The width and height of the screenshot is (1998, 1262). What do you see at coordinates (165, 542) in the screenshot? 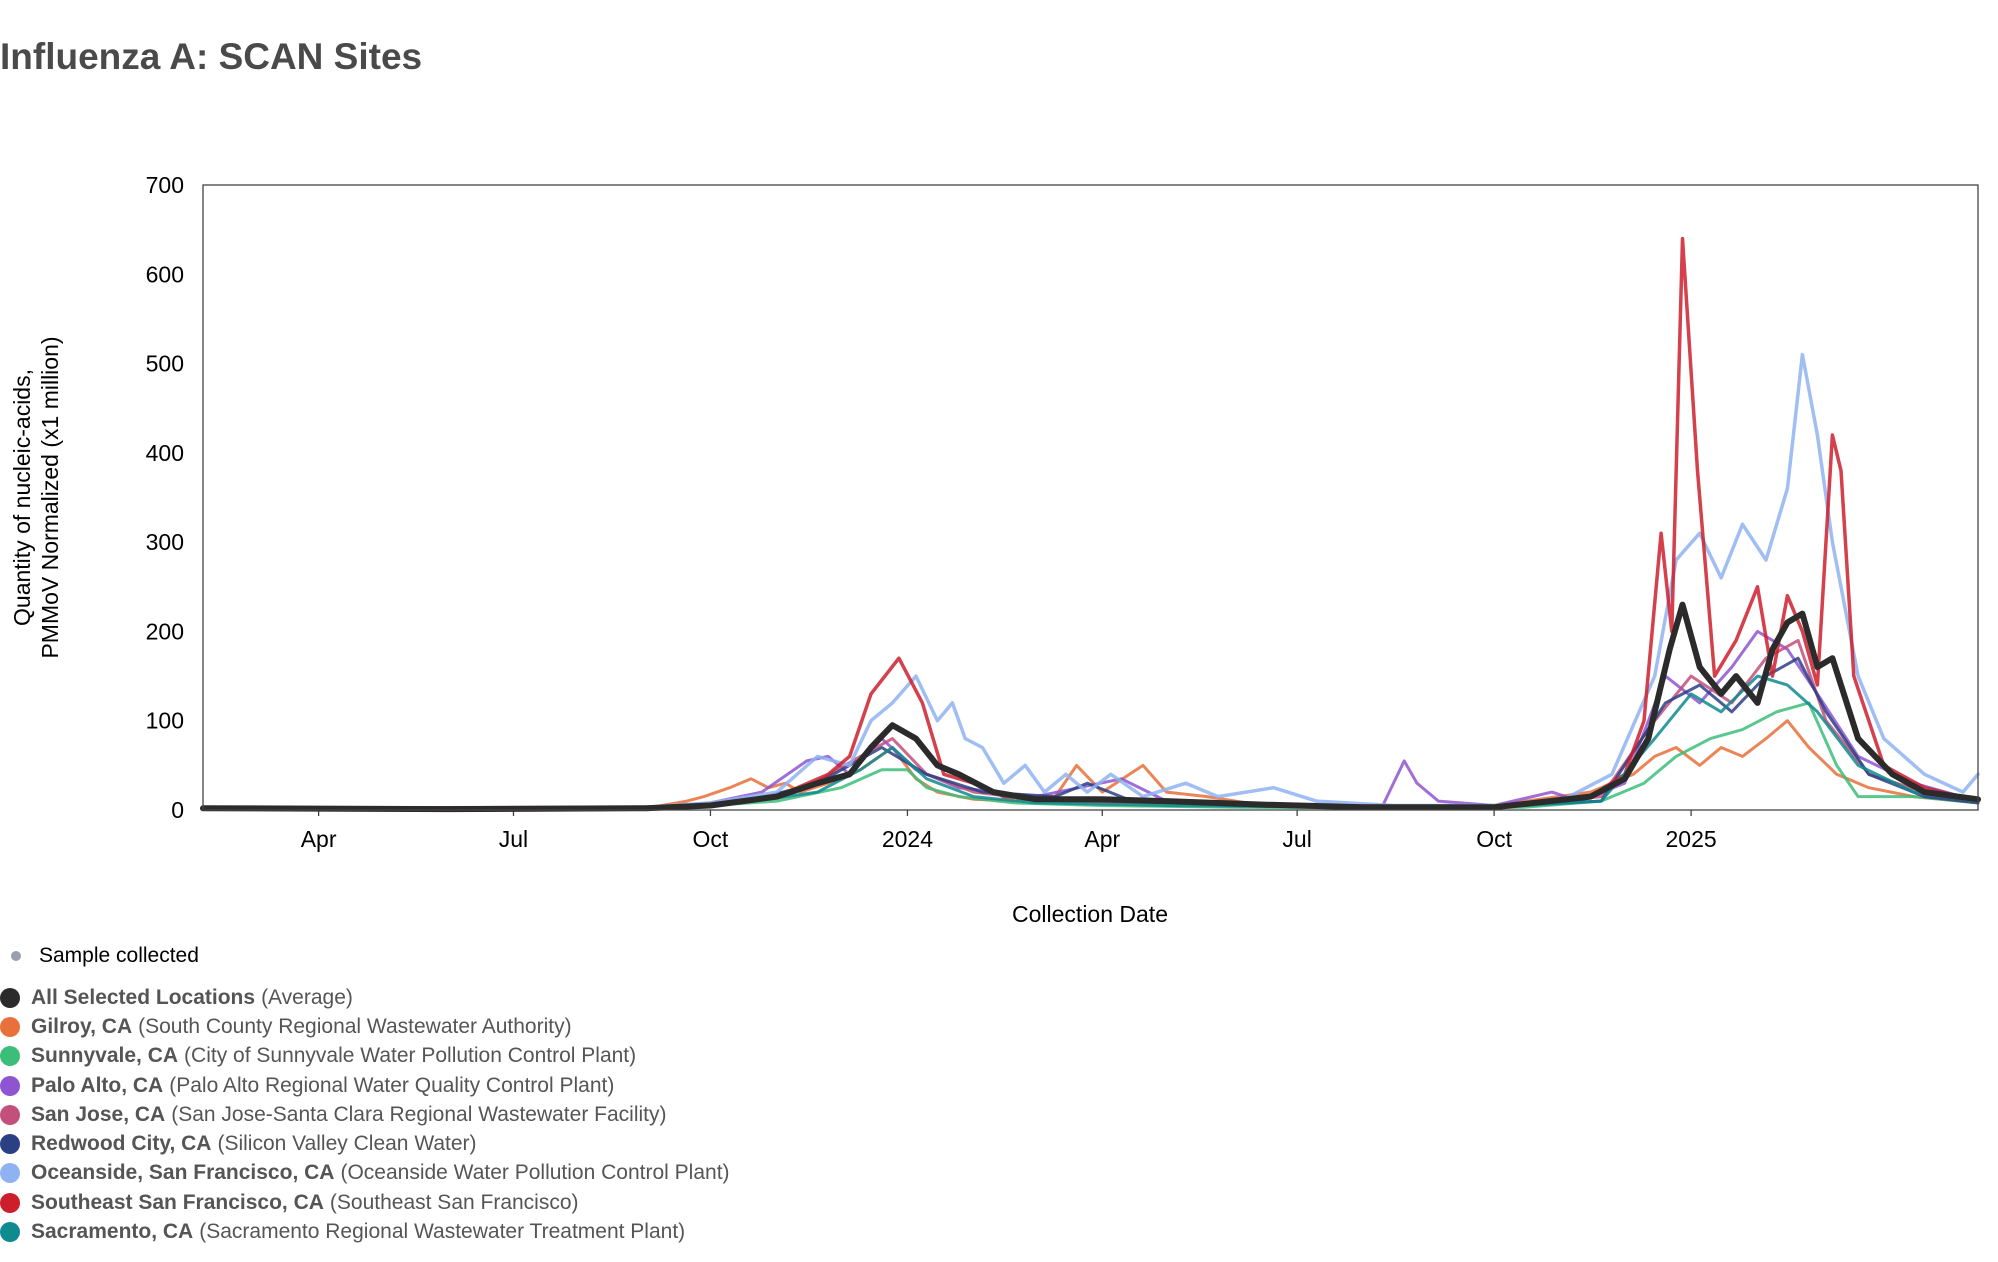
I see `y-tick-label: 300` at bounding box center [165, 542].